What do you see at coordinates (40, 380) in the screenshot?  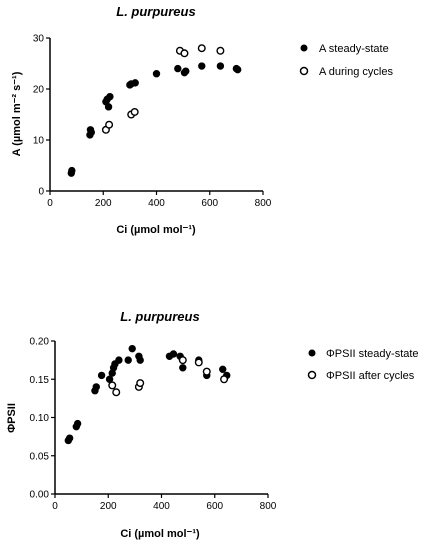 I see `y-tick-label: 0.15` at bounding box center [40, 380].